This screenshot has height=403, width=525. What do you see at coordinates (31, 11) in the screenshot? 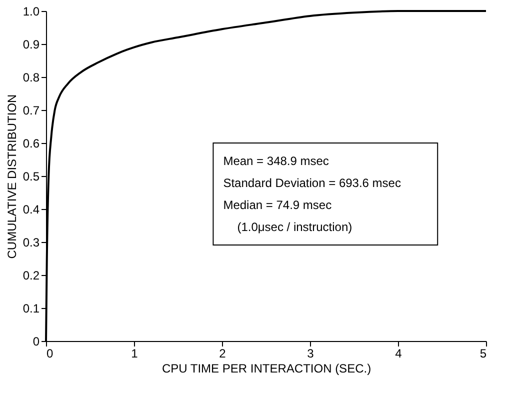
I see `y-tick-label: 1.0` at bounding box center [31, 11].